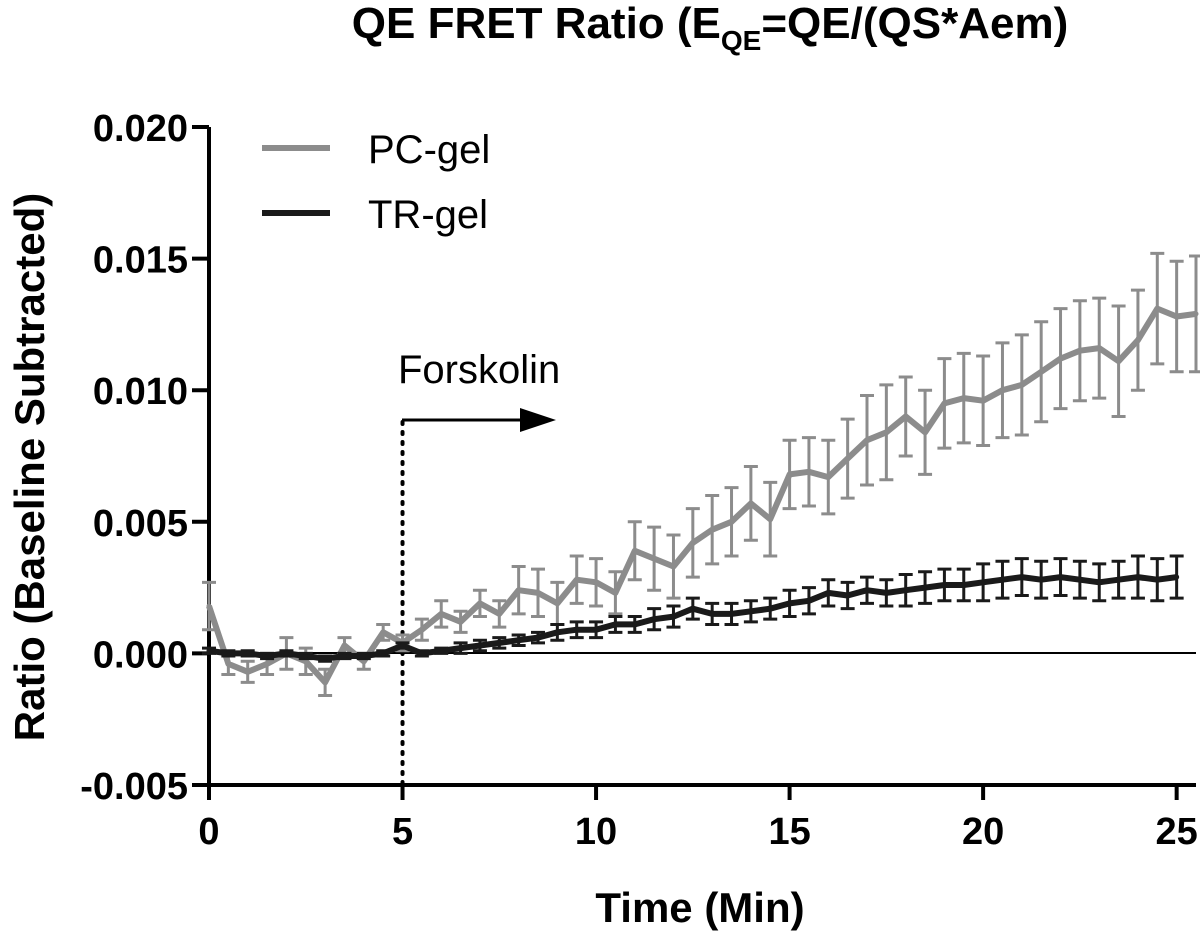  Describe the element at coordinates (698, 819) in the screenshot. I see `x-ticks: 0 5 10 15 20 25` at that location.